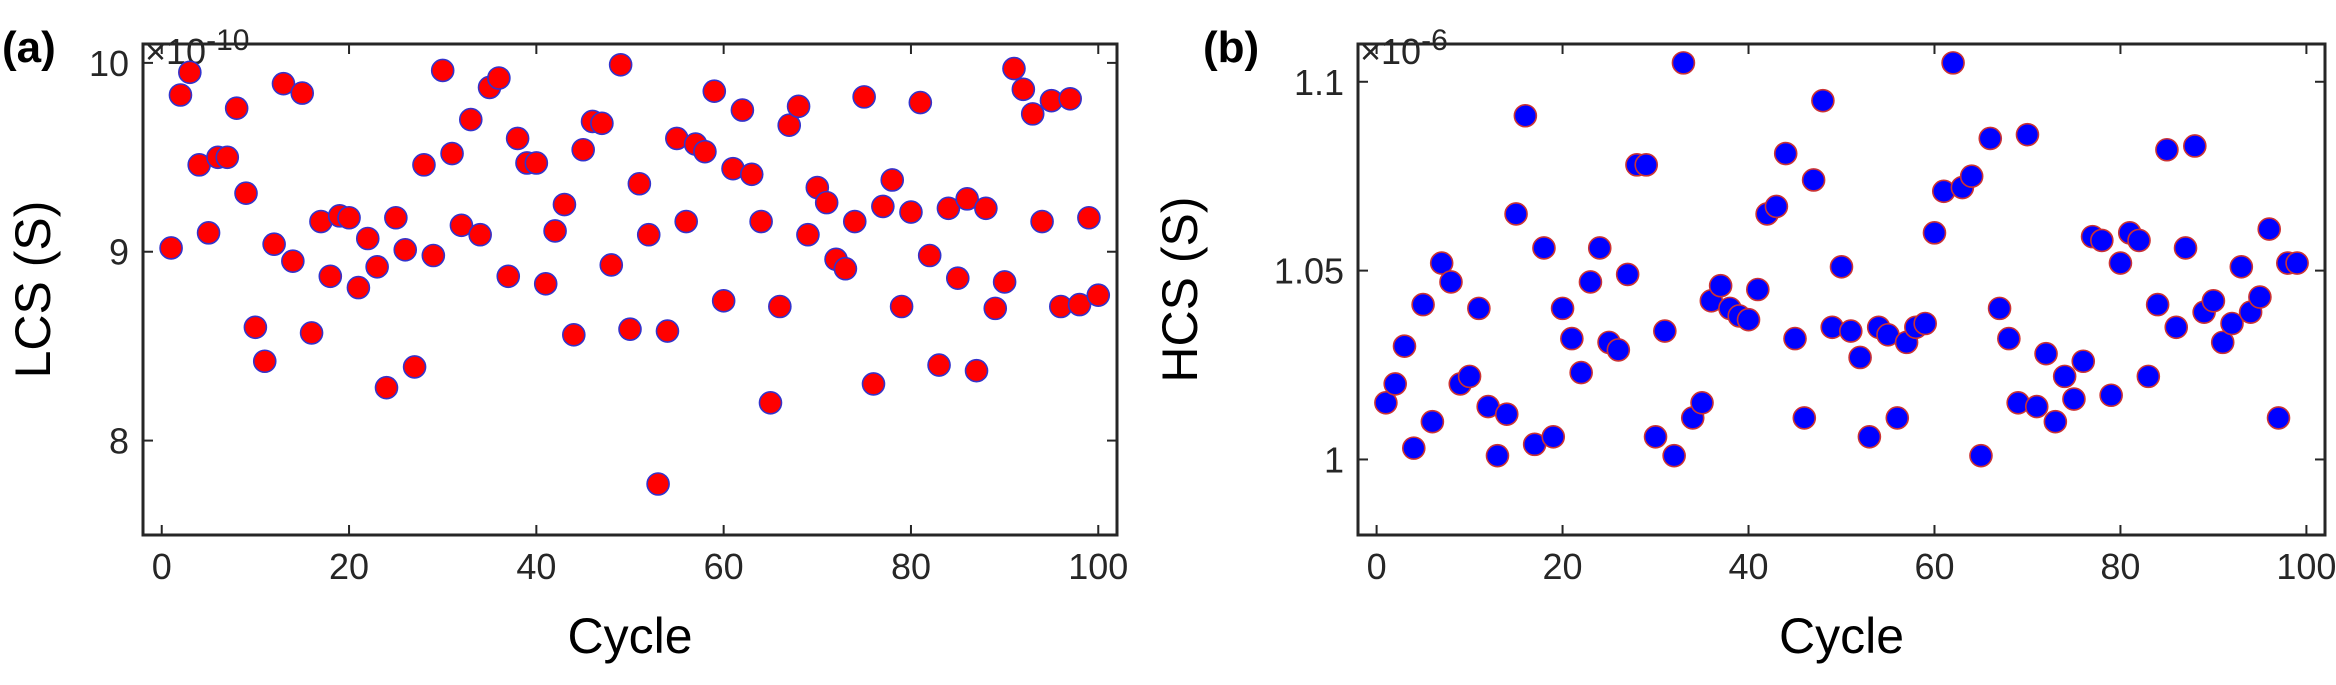  I want to click on x-tick-label: 80, so click(911, 566).